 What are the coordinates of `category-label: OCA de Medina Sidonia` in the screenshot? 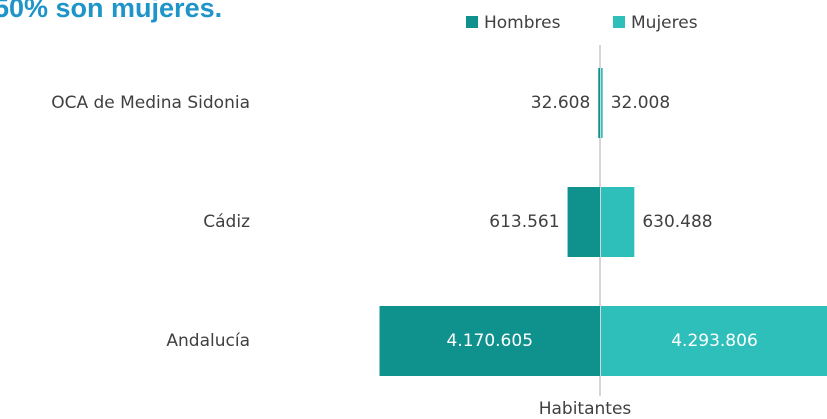 It's located at (150, 103).